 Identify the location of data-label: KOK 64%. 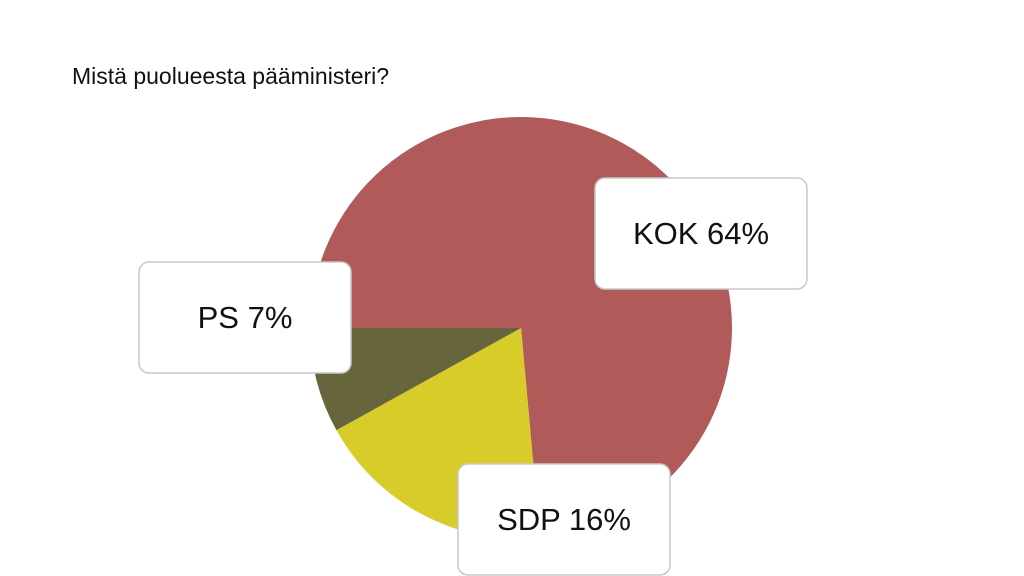
(701, 233).